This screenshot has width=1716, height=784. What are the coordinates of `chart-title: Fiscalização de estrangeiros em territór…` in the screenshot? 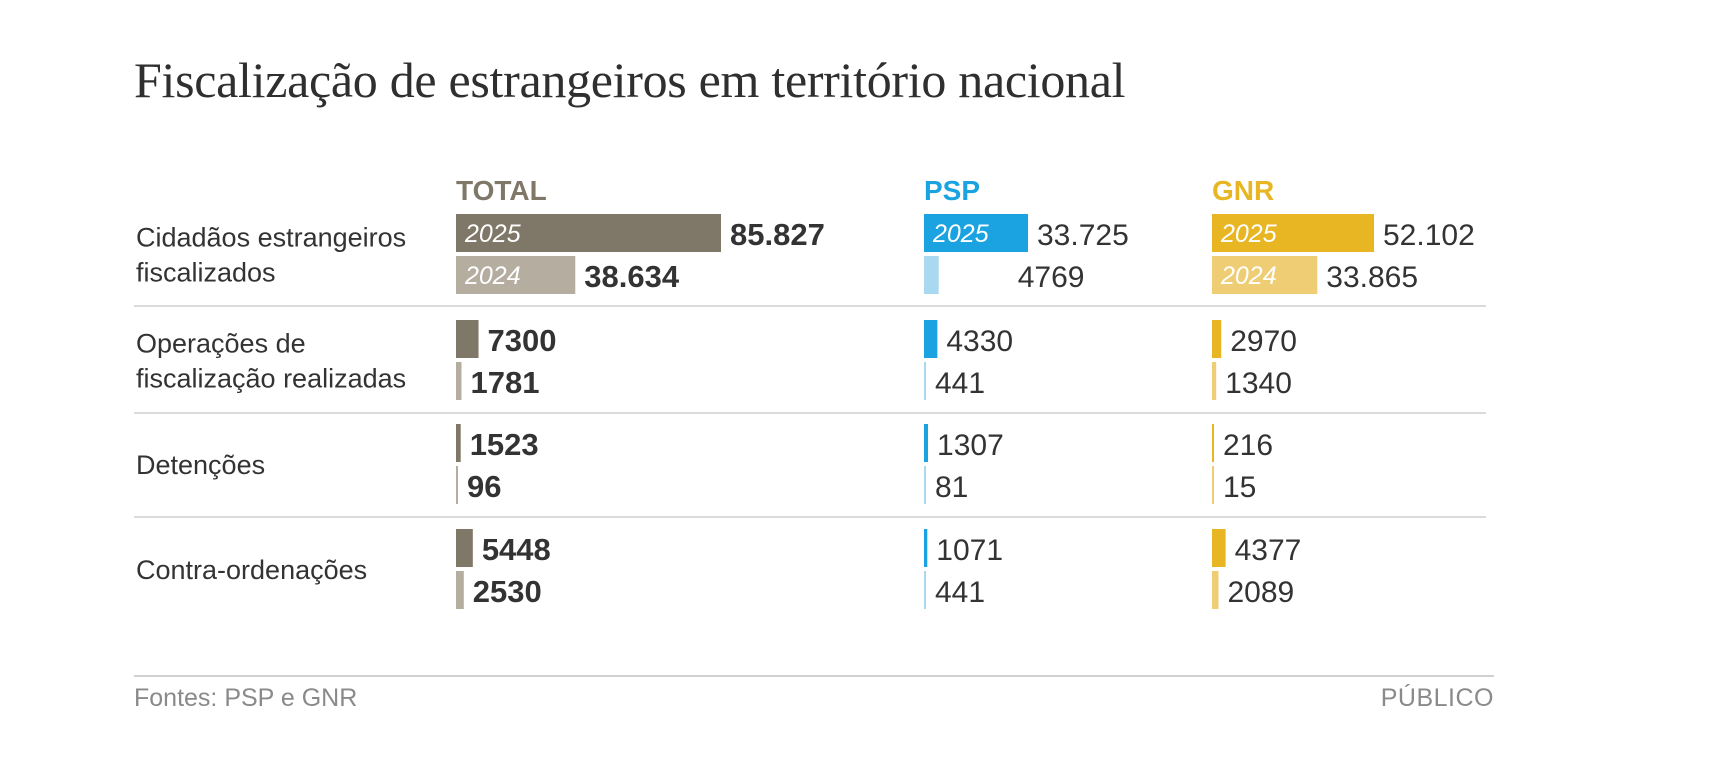 It's located at (630, 80).